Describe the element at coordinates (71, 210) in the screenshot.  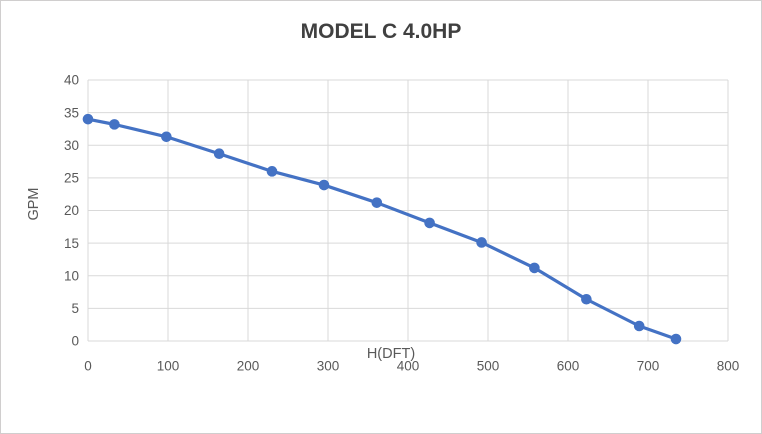
I see `y-tick-label: 20` at that location.